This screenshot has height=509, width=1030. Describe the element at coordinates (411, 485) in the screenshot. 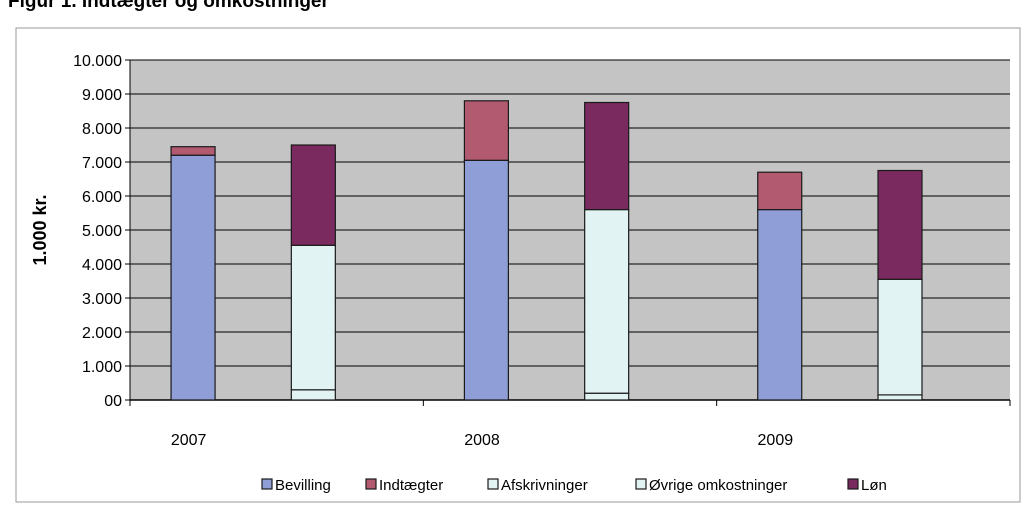

I see `legend-label: Indtægter` at that location.